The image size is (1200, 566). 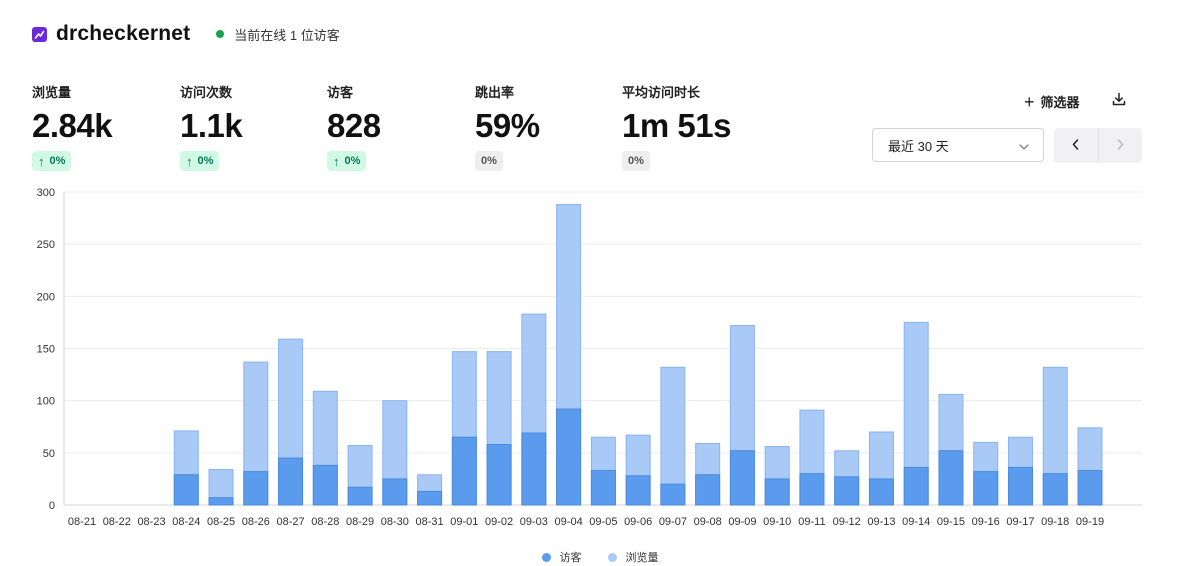 What do you see at coordinates (918, 146) in the screenshot?
I see `date-range-value: 最近 30 天` at bounding box center [918, 146].